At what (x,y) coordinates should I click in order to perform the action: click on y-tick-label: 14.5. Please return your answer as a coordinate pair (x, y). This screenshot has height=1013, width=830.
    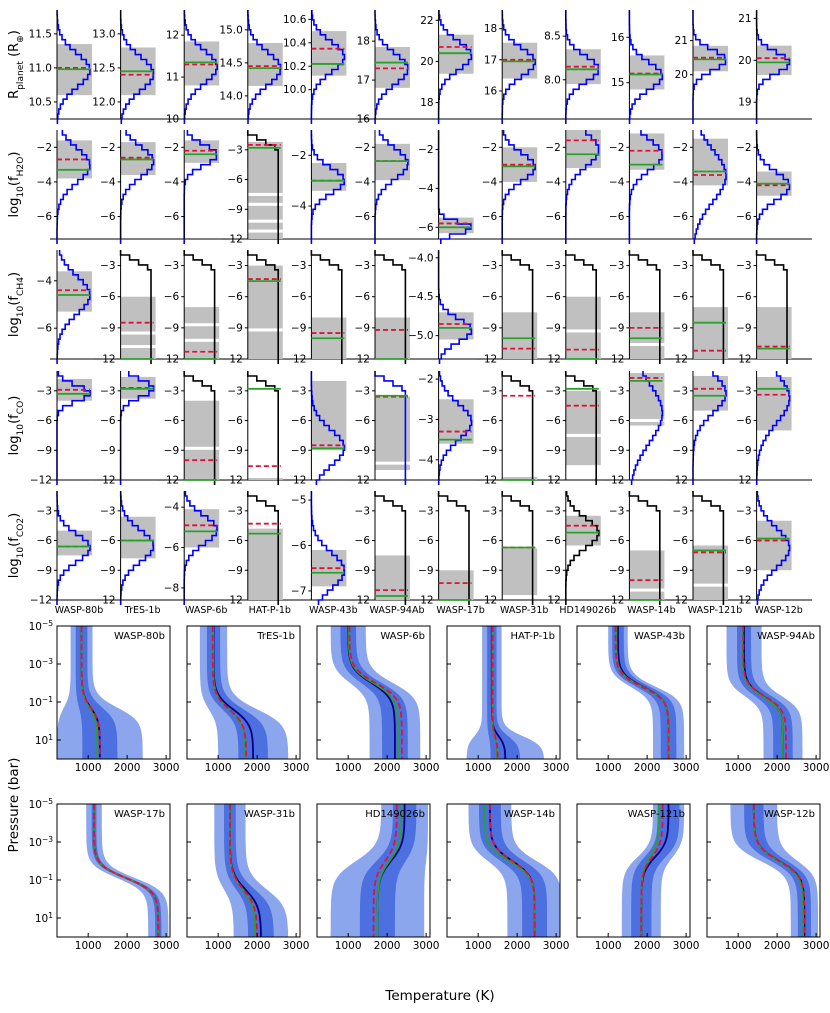
    Looking at the image, I should click on (230, 63).